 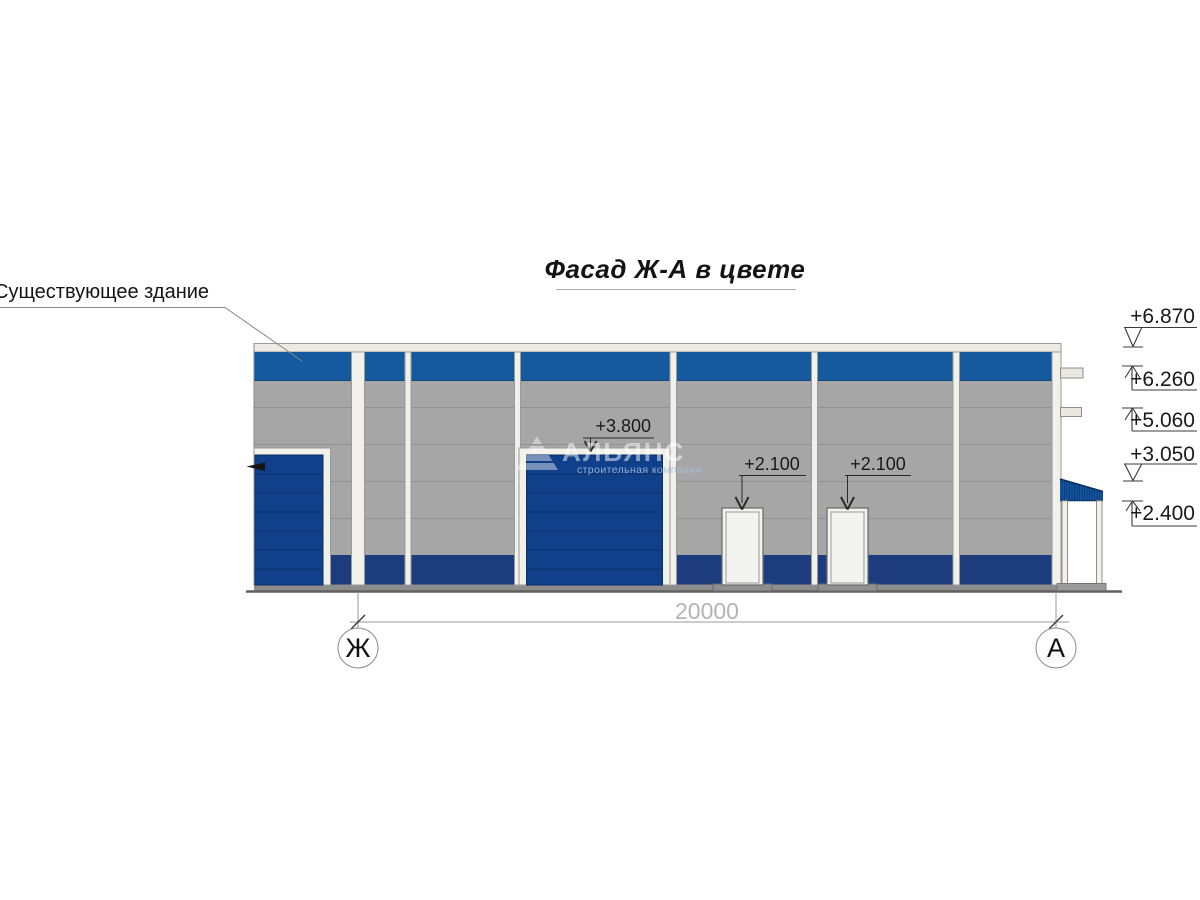 I want to click on existing-building-callout: Существующее здание, so click(x=105, y=292).